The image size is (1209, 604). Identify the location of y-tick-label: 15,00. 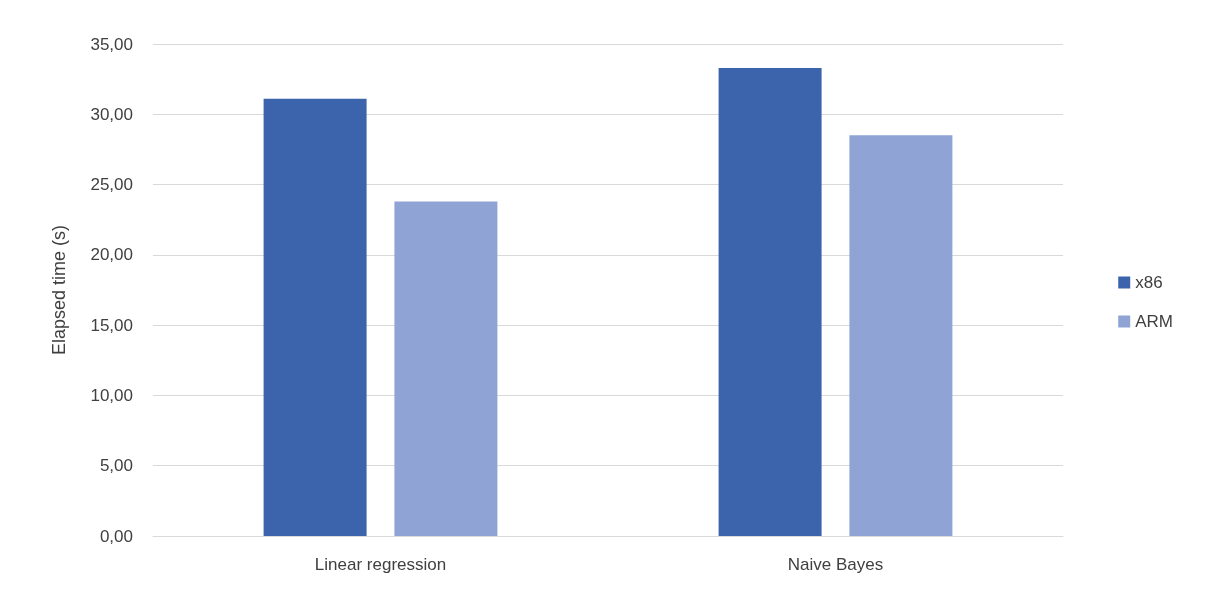
(111, 325).